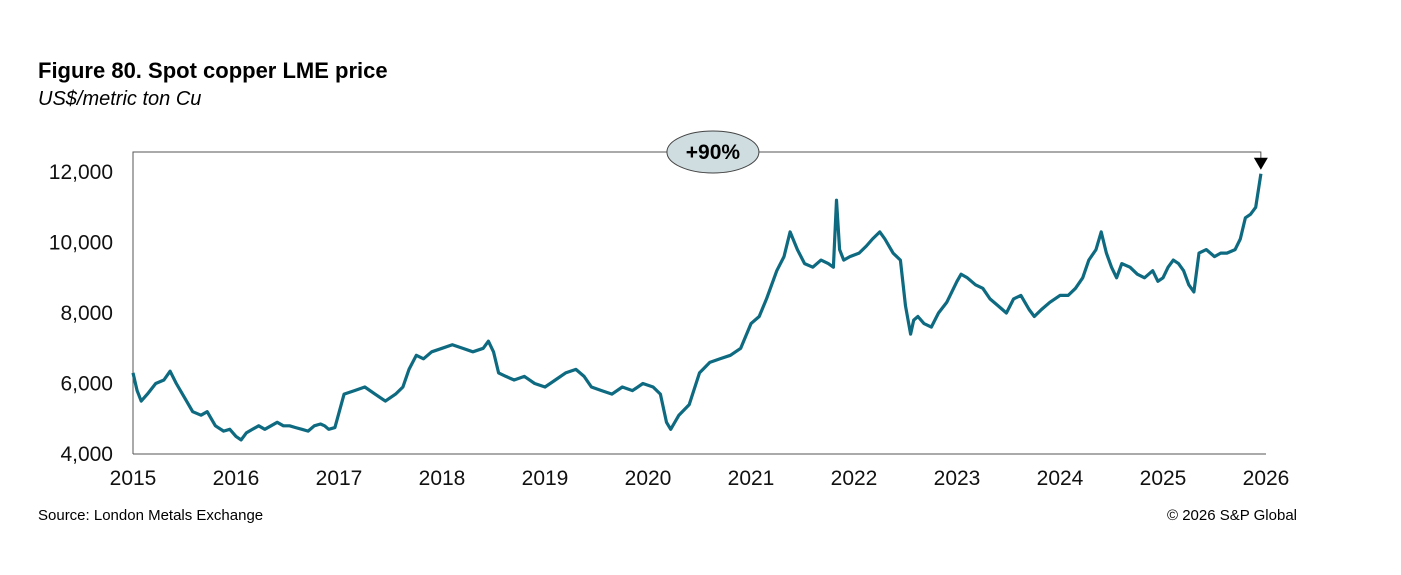 Image resolution: width=1401 pixels, height=575 pixels. I want to click on x-tick-label: 2018, so click(442, 478).